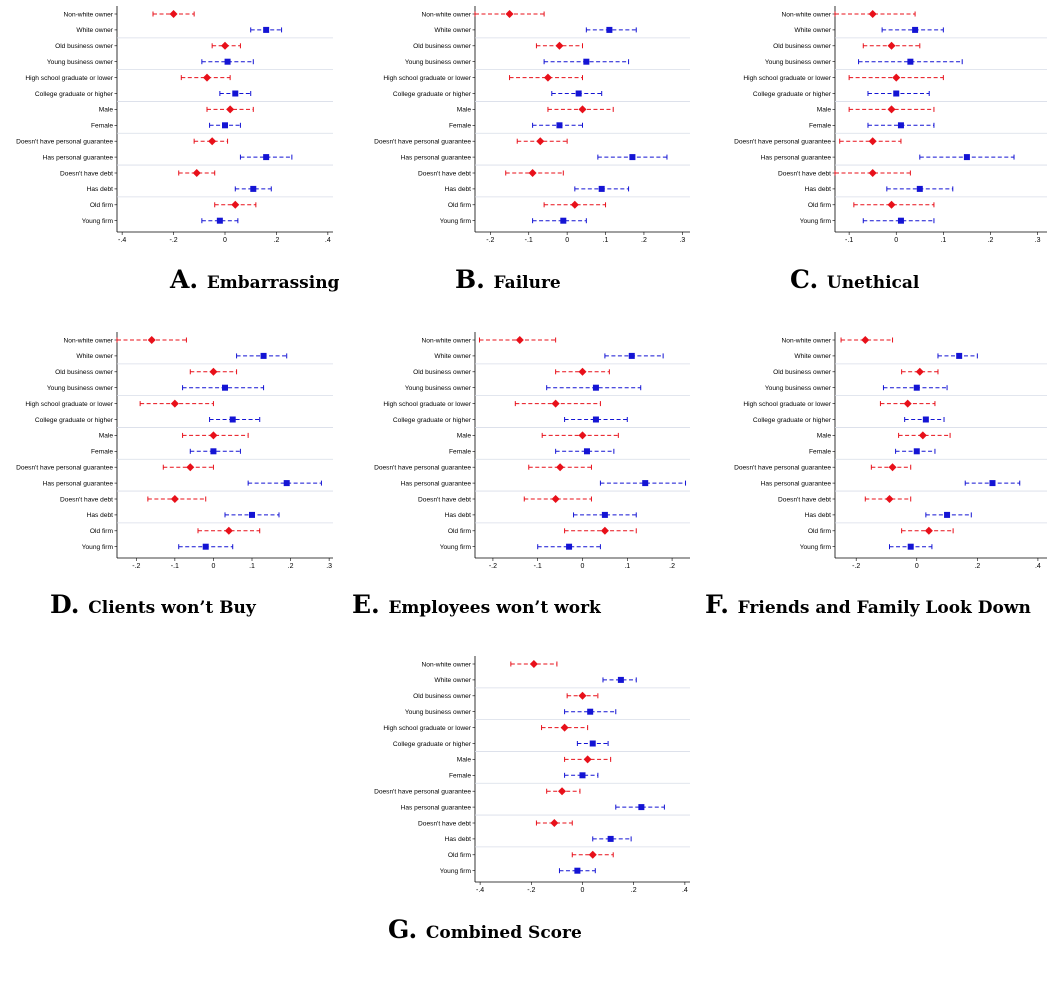 Image resolution: width=1047 pixels, height=982 pixels. What do you see at coordinates (477, 604) in the screenshot?
I see `panel-caption: E. Employees won’t work` at bounding box center [477, 604].